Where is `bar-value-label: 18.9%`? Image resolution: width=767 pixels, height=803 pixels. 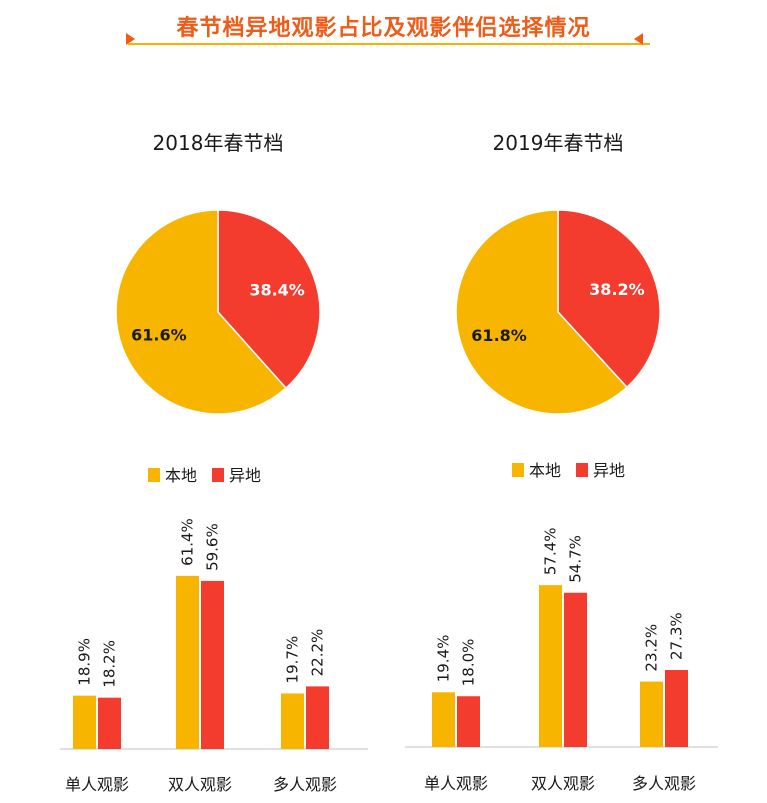 bar-value-label: 18.9% is located at coordinates (85, 662).